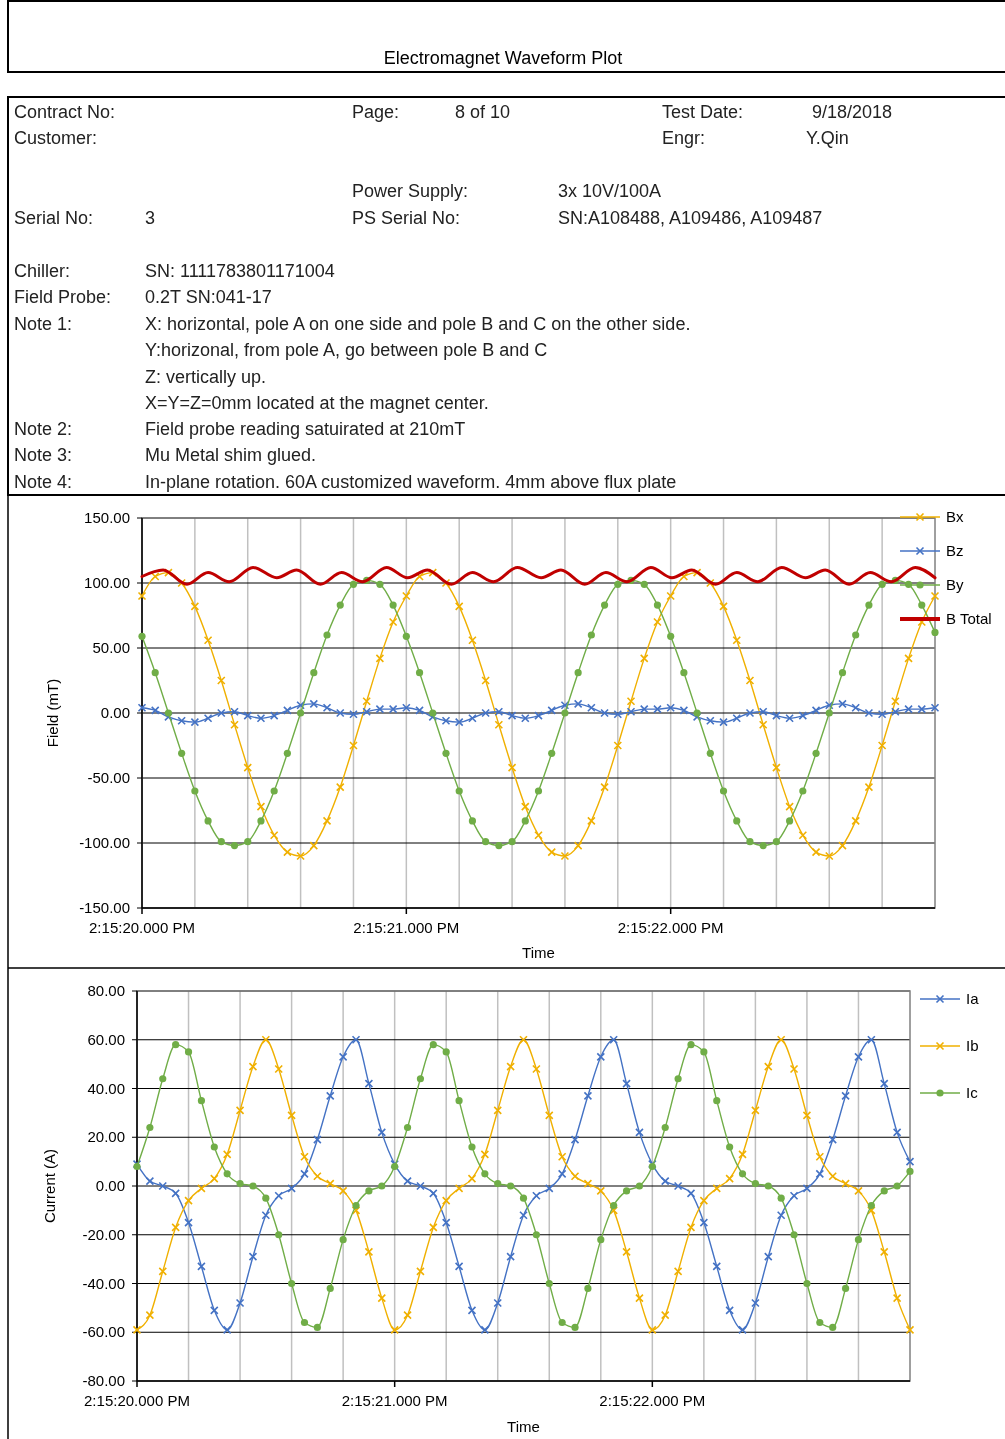  Describe the element at coordinates (65, 112) in the screenshot. I see `text: Contract No:` at that location.